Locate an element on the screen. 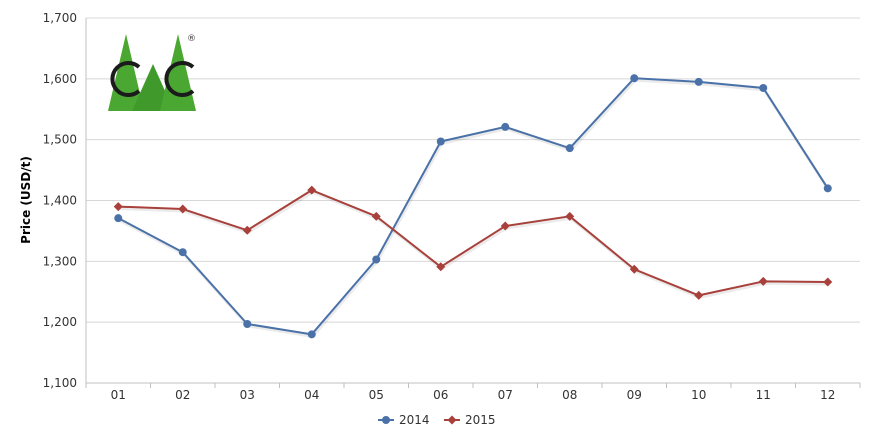  x-tick-label: 01 is located at coordinates (118, 395).